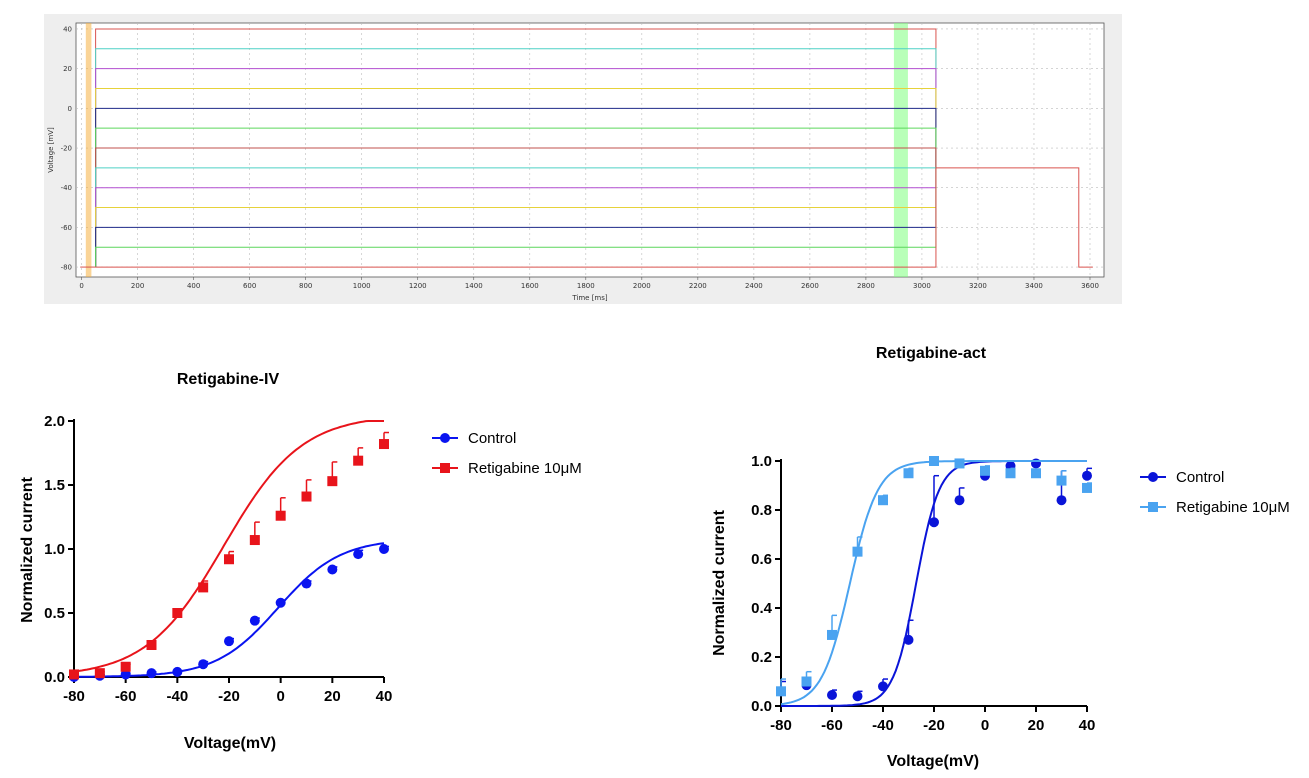  Describe the element at coordinates (74, 696) in the screenshot. I see `iv-chart-x-tick-label: -80` at that location.